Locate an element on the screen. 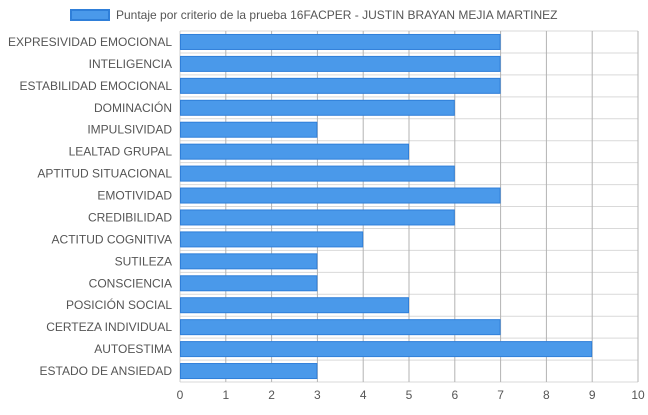 This screenshot has width=648, height=415. x-tick-label: 5 is located at coordinates (409, 395).